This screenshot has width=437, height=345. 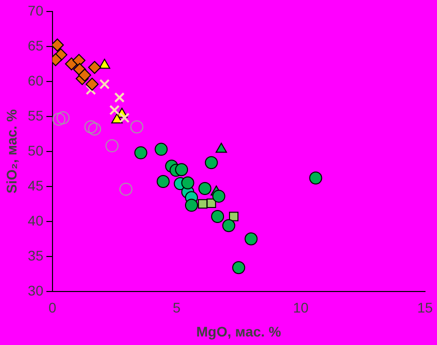 I want to click on x-tick-label: 10, so click(x=301, y=308).